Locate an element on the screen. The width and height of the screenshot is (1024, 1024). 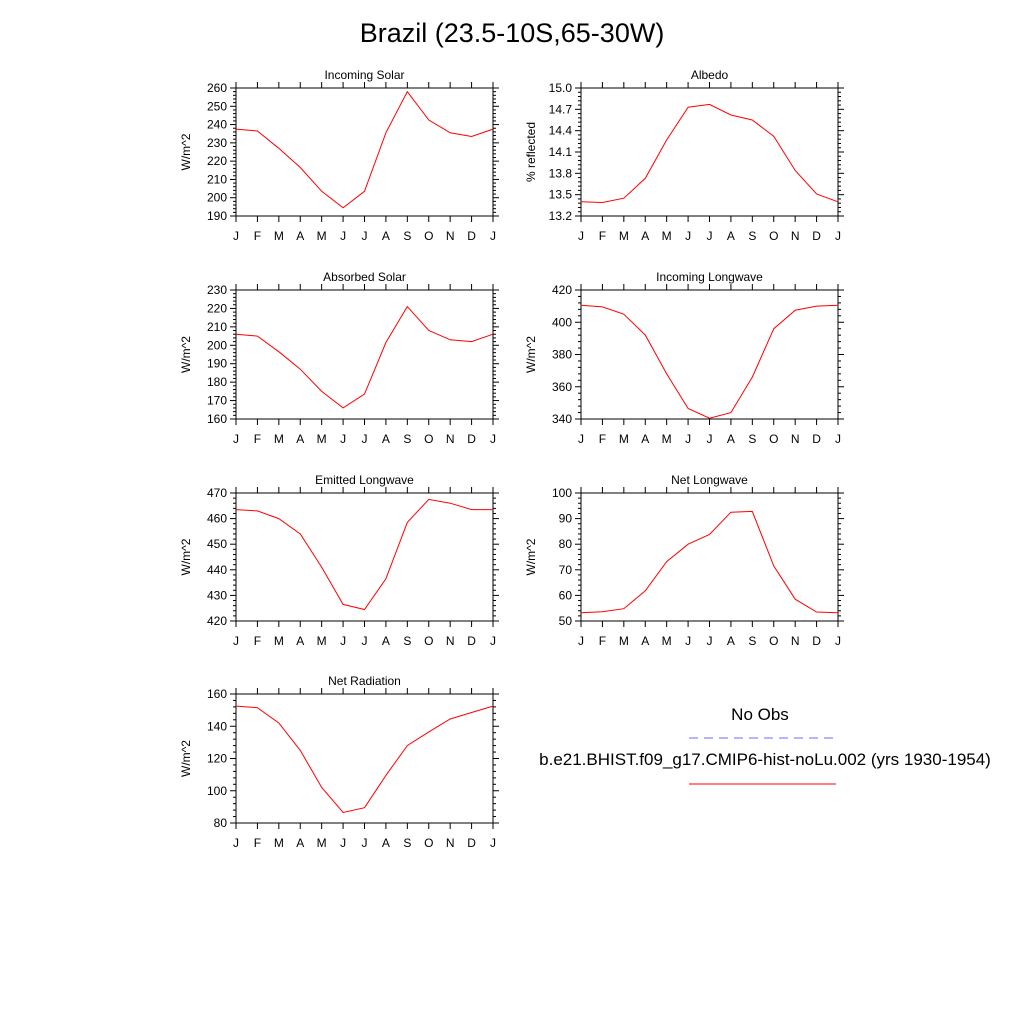
panel-4-xtick-label: N is located at coordinates (795, 439).